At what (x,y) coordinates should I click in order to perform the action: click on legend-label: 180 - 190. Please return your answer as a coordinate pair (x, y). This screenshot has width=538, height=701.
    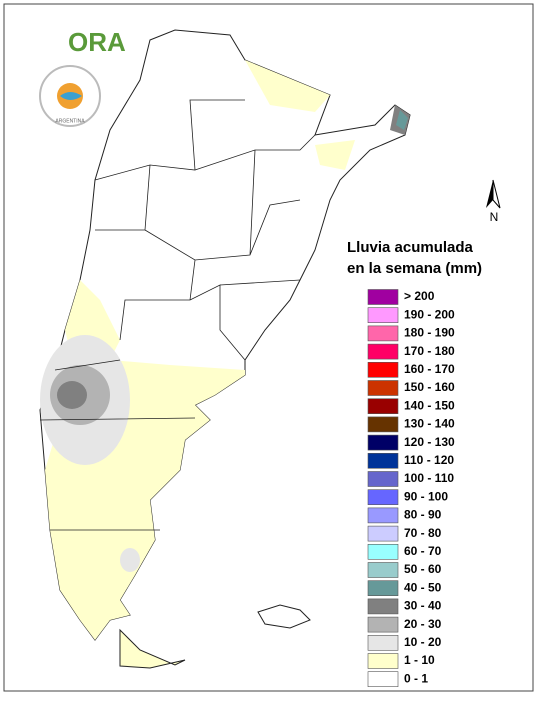
    Looking at the image, I should click on (429, 333).